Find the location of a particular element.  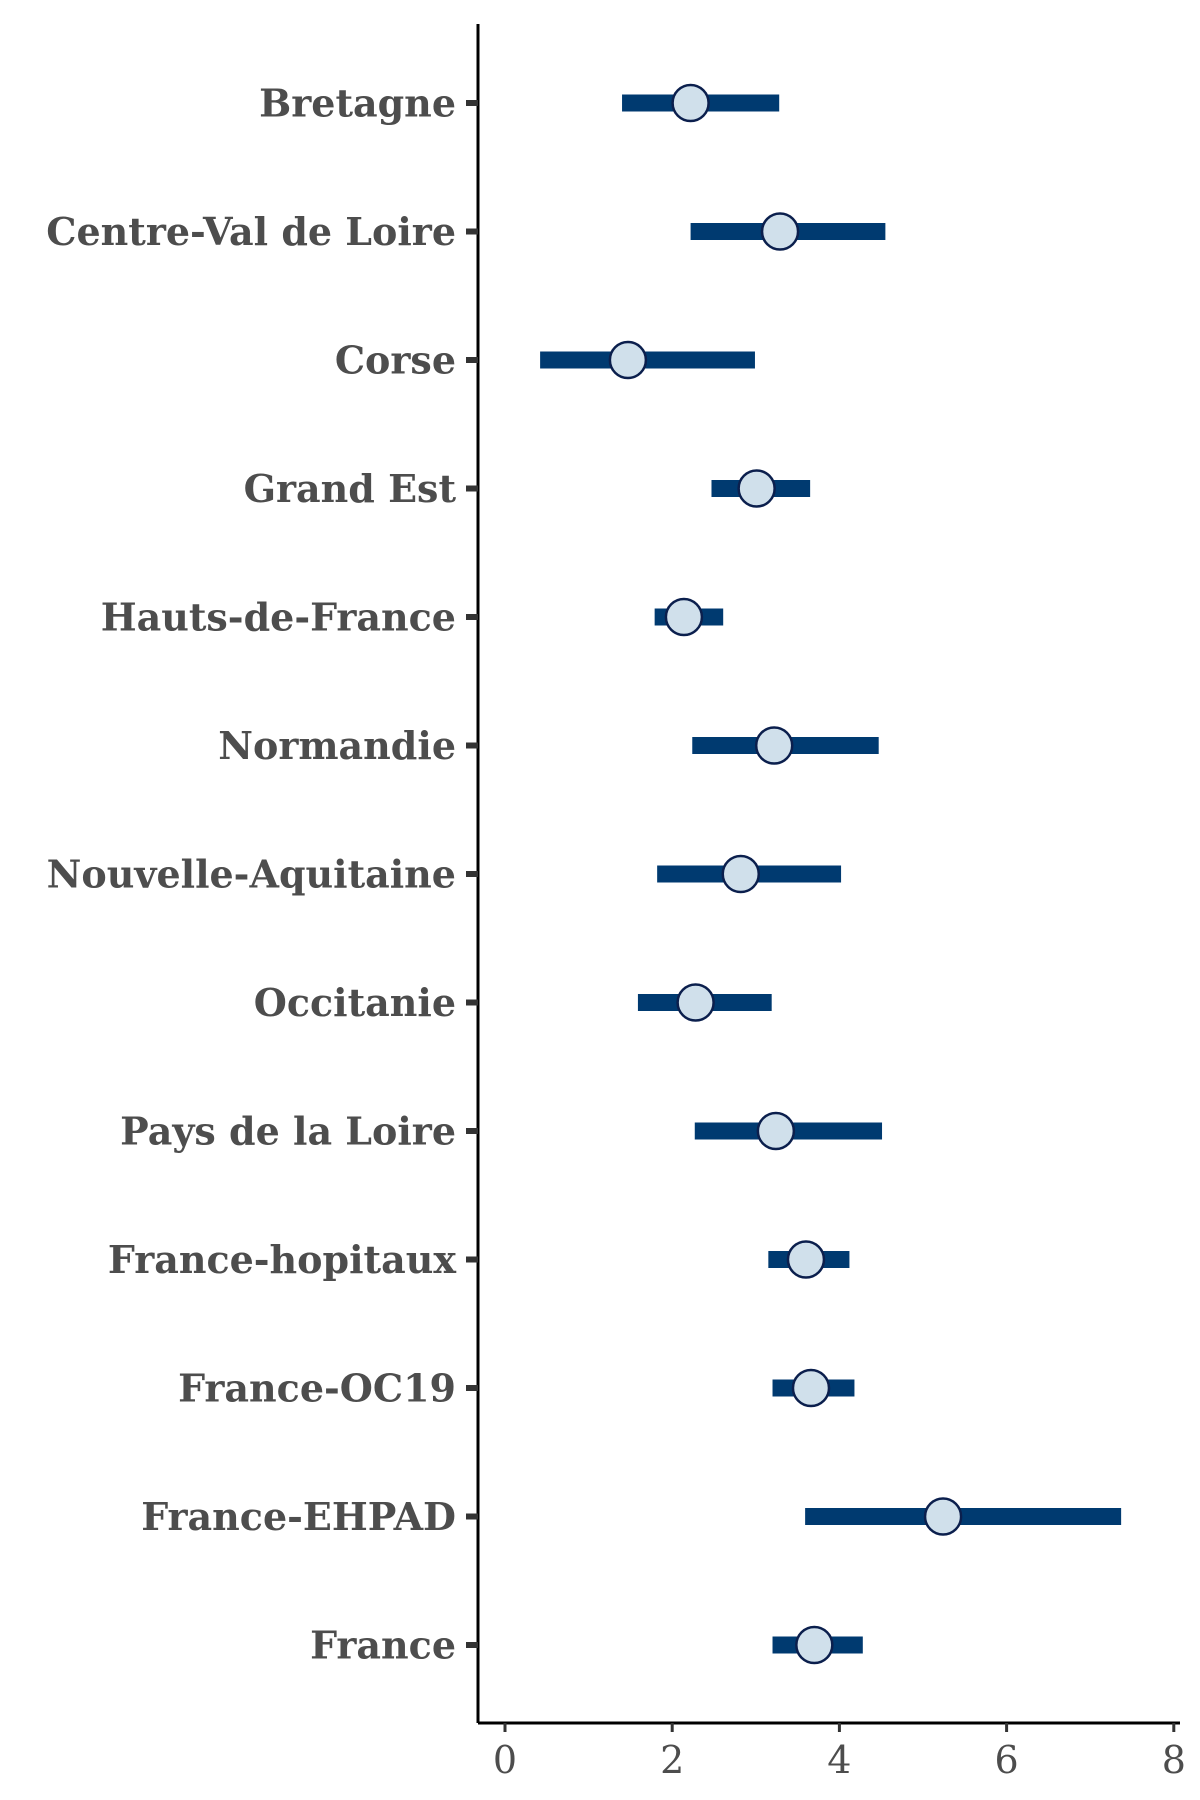

y-tick-label: France-hopitaux is located at coordinates (282, 1259).